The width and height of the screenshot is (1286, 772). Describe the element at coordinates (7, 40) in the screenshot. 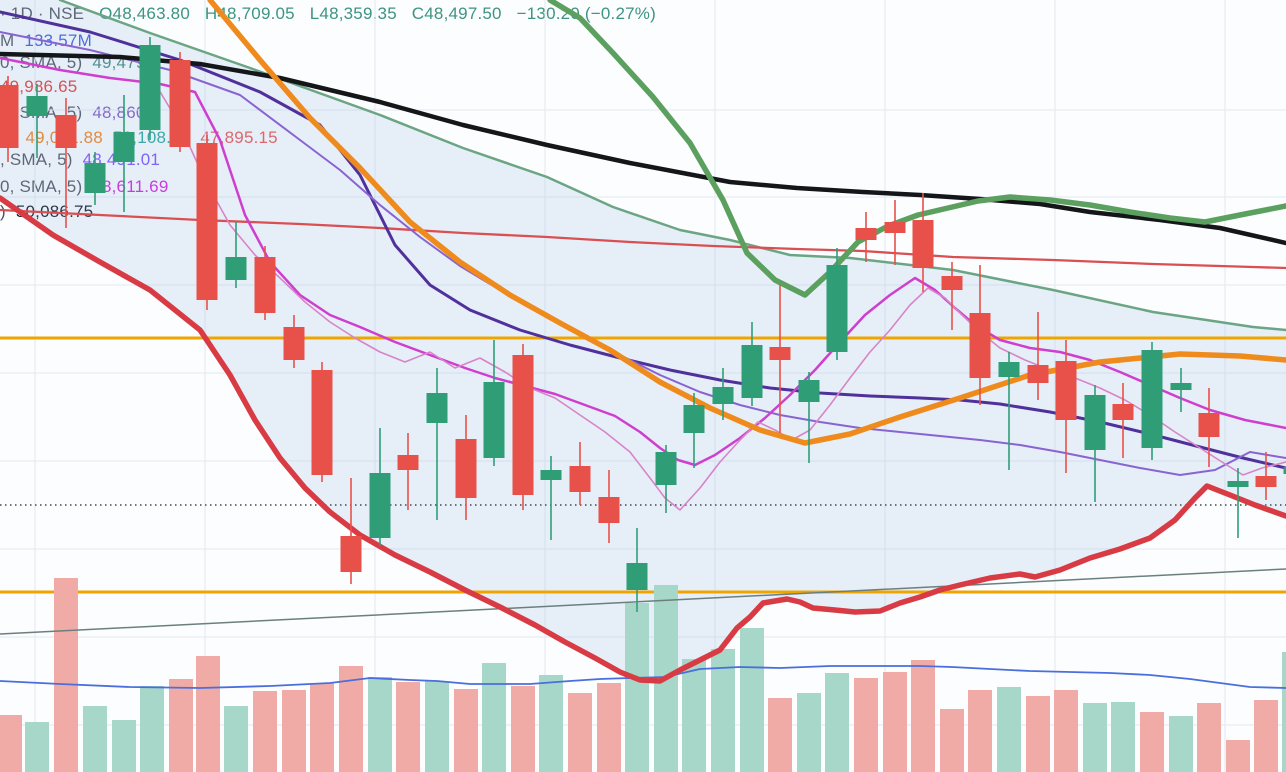

I see `legend-text: M` at that location.